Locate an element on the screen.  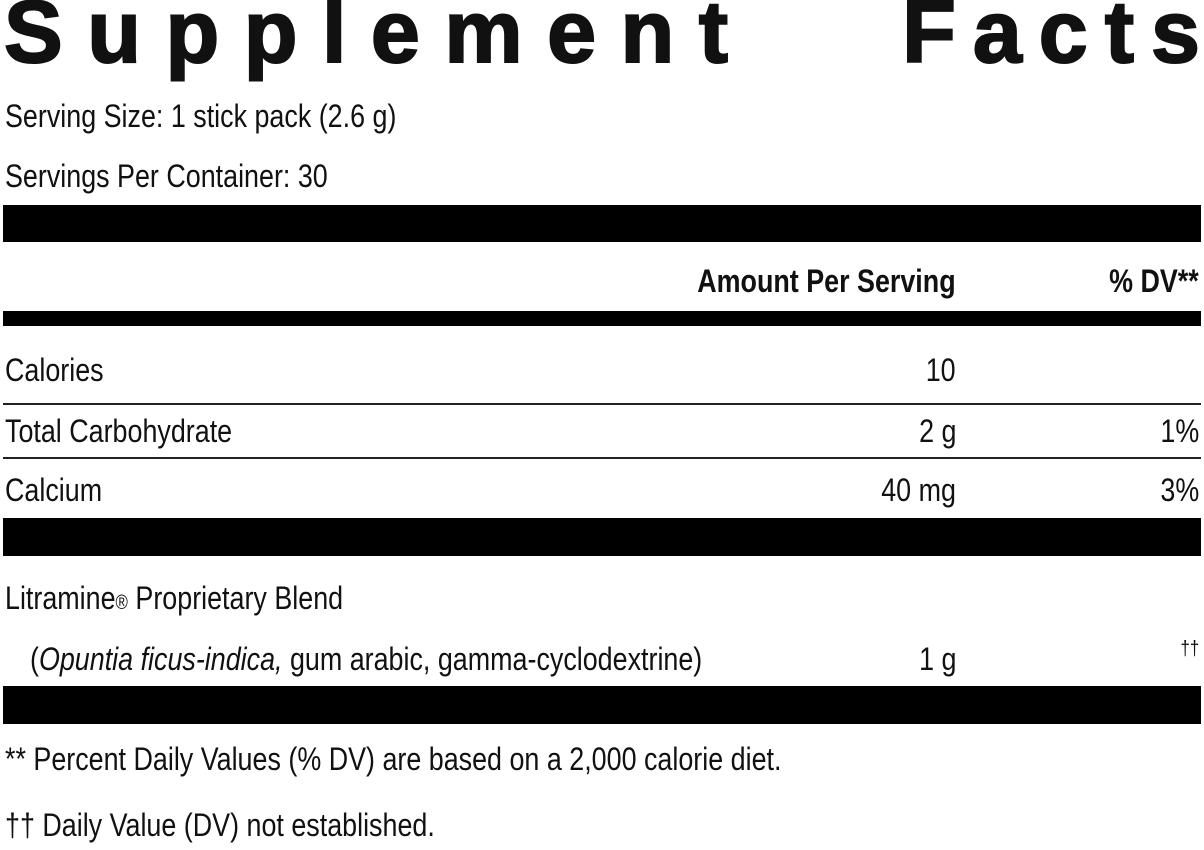
registered-mark: ® is located at coordinates (121, 603).